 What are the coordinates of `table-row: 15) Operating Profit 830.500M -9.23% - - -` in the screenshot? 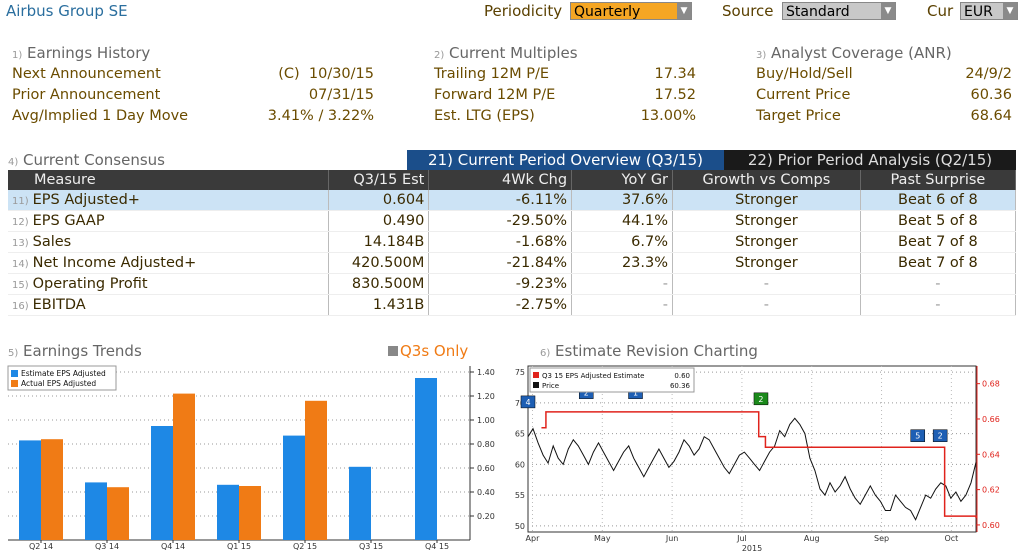 It's located at (512, 284).